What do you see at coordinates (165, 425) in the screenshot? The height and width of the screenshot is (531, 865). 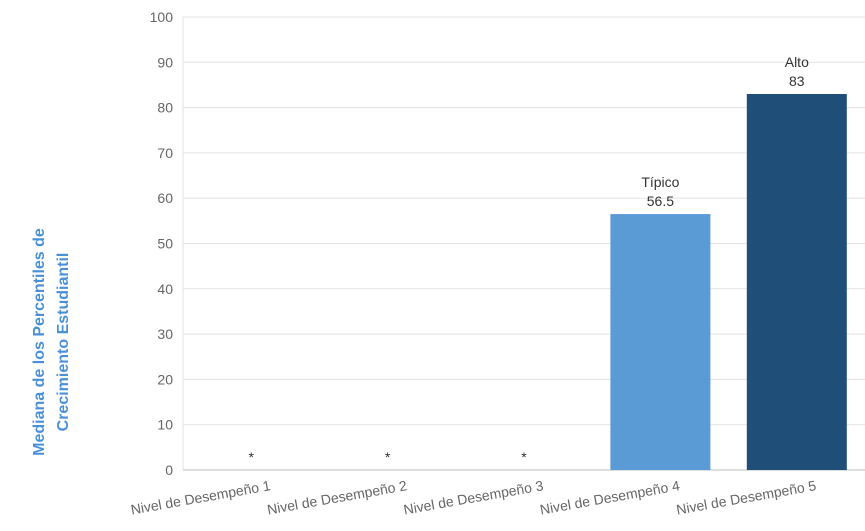 I see `y-tick-label: 10` at bounding box center [165, 425].